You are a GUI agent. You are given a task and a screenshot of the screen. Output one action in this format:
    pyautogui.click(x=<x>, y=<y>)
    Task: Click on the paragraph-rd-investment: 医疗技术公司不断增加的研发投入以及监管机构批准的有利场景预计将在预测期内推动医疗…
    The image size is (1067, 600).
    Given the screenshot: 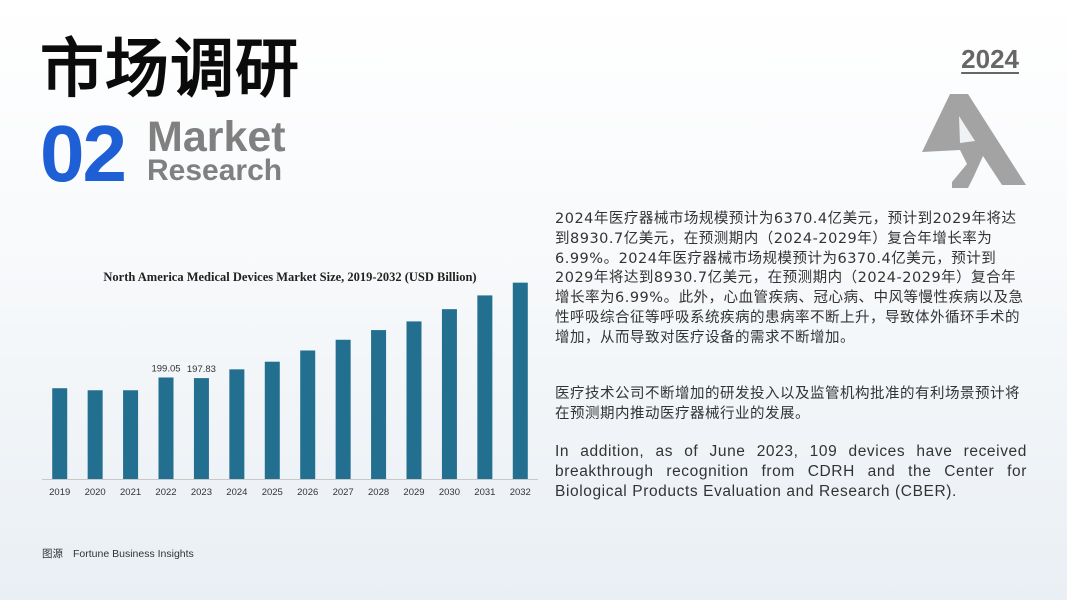 What is the action you would take?
    pyautogui.click(x=787, y=404)
    